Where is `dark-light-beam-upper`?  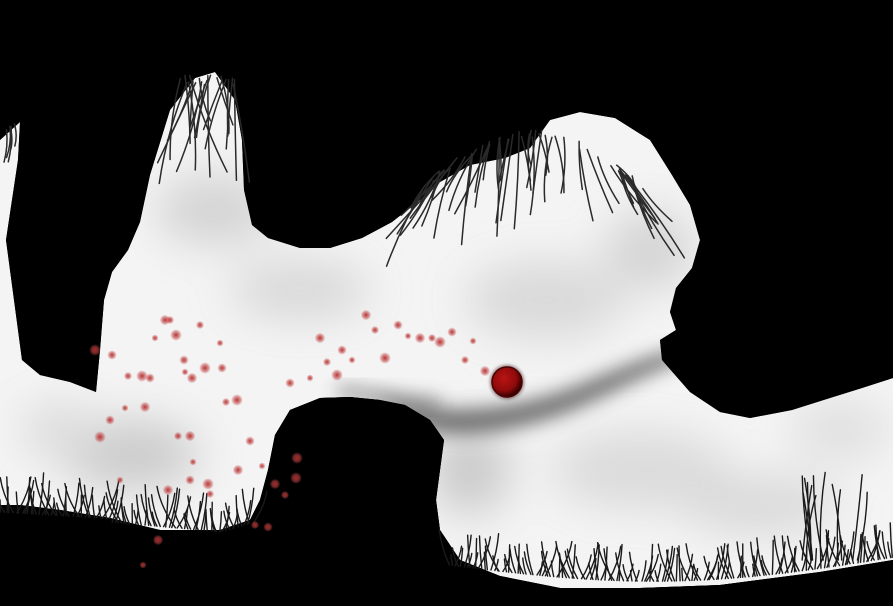 dark-light-beam-upper is located at coordinates (387, 397).